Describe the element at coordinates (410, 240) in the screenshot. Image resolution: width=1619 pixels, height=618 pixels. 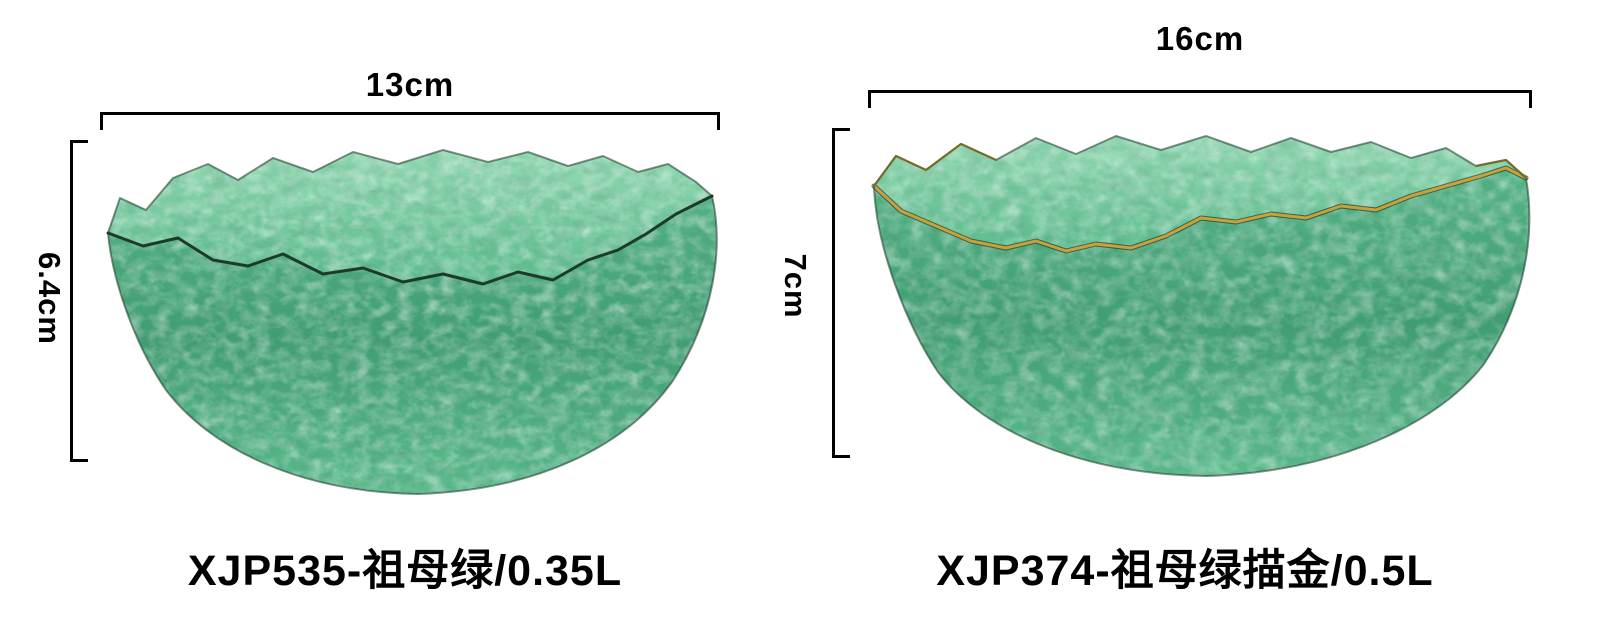
I see `bowl-front-rim-line` at that location.